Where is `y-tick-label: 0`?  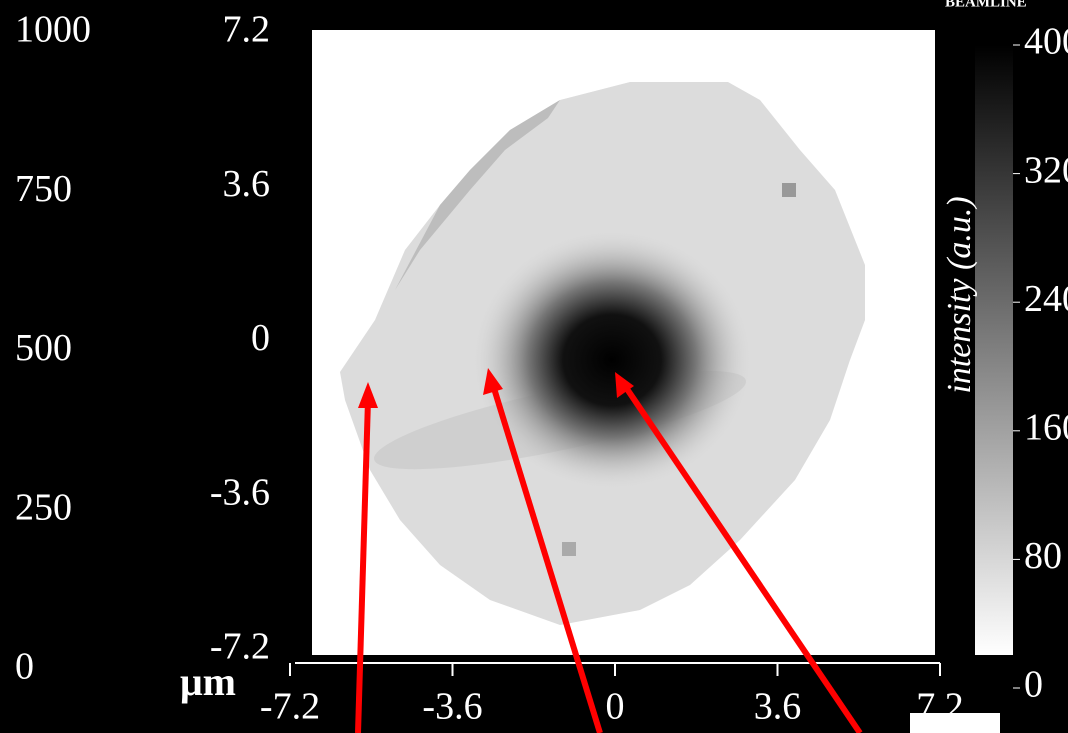
y-tick-label: 0 is located at coordinates (260, 338).